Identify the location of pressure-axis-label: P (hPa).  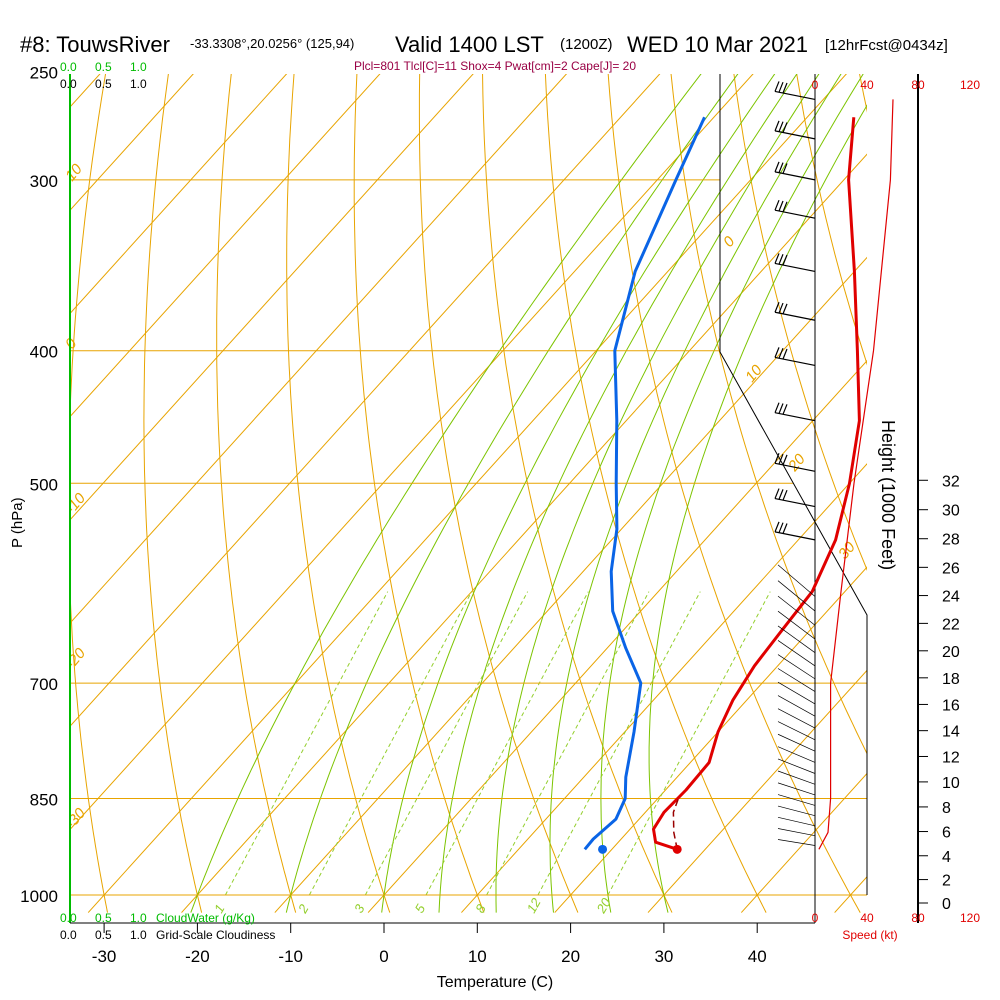
(17, 522).